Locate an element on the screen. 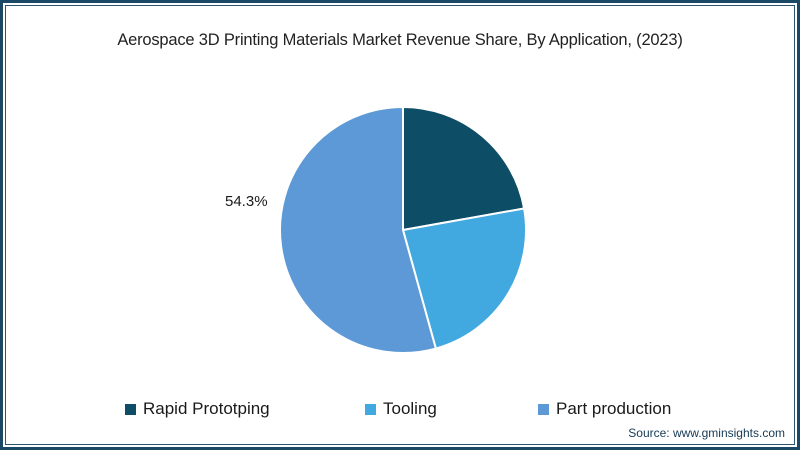 The height and width of the screenshot is (450, 800). source-attribution: Source: www.gminsights.com is located at coordinates (706, 433).